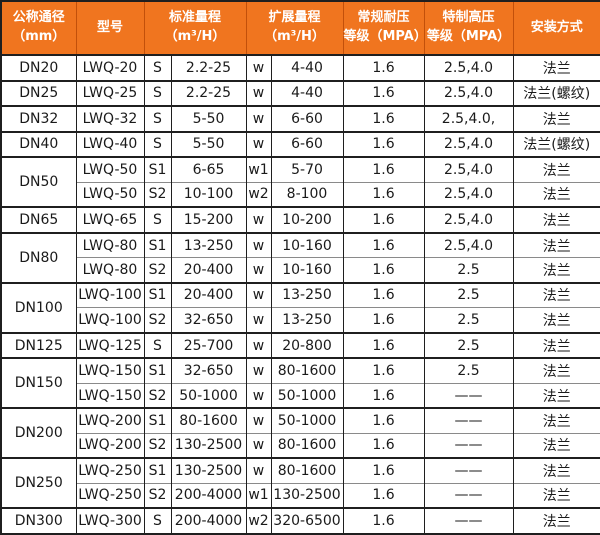 The height and width of the screenshot is (535, 600). I want to click on cell-nominal-diameter: DN150, so click(38, 383).